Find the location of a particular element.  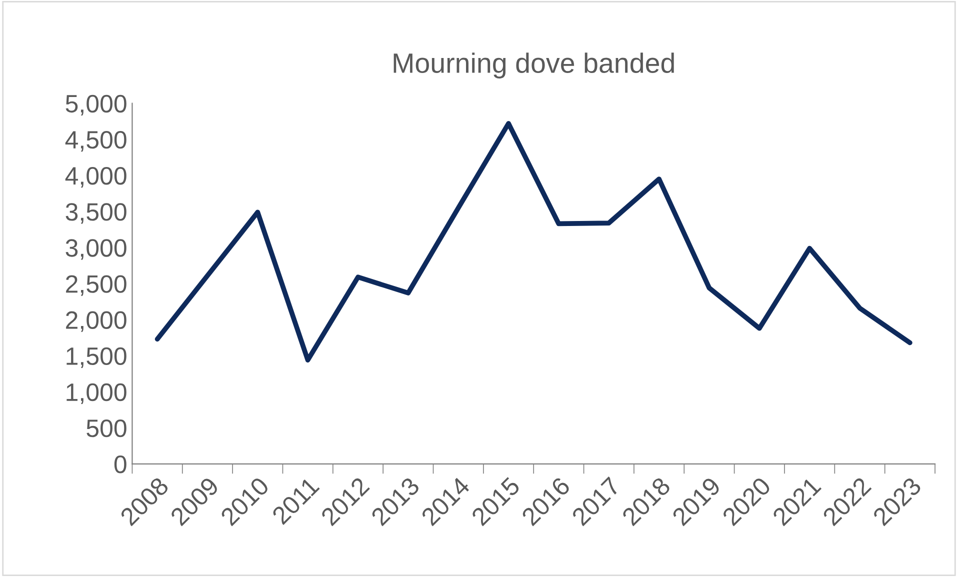

y-tick-label: 4,500 is located at coordinates (95, 141).